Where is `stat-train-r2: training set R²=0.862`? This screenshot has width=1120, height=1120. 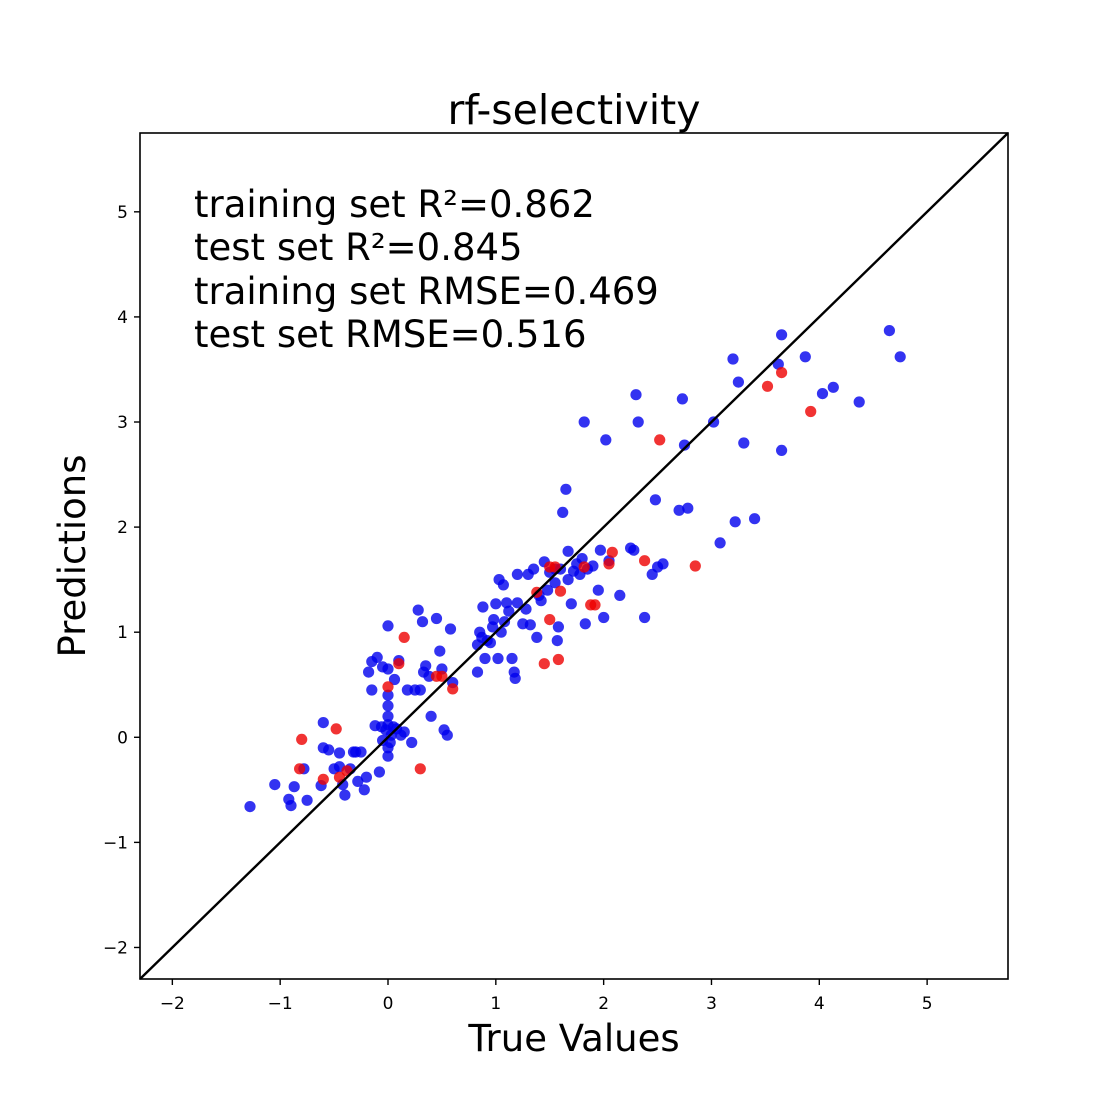 stat-train-r2: training set R²=0.862 is located at coordinates (394, 204).